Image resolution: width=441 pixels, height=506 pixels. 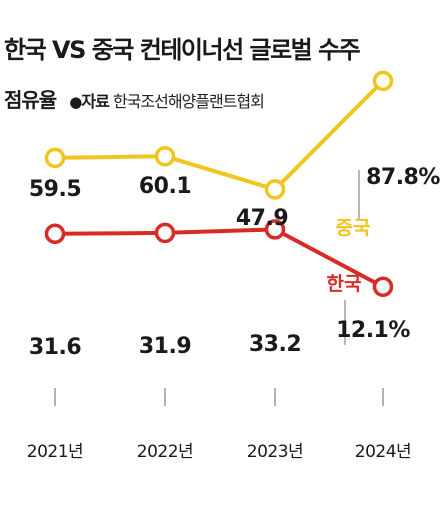 What do you see at coordinates (344, 284) in the screenshot?
I see `korea-series-name: 한국` at bounding box center [344, 284].